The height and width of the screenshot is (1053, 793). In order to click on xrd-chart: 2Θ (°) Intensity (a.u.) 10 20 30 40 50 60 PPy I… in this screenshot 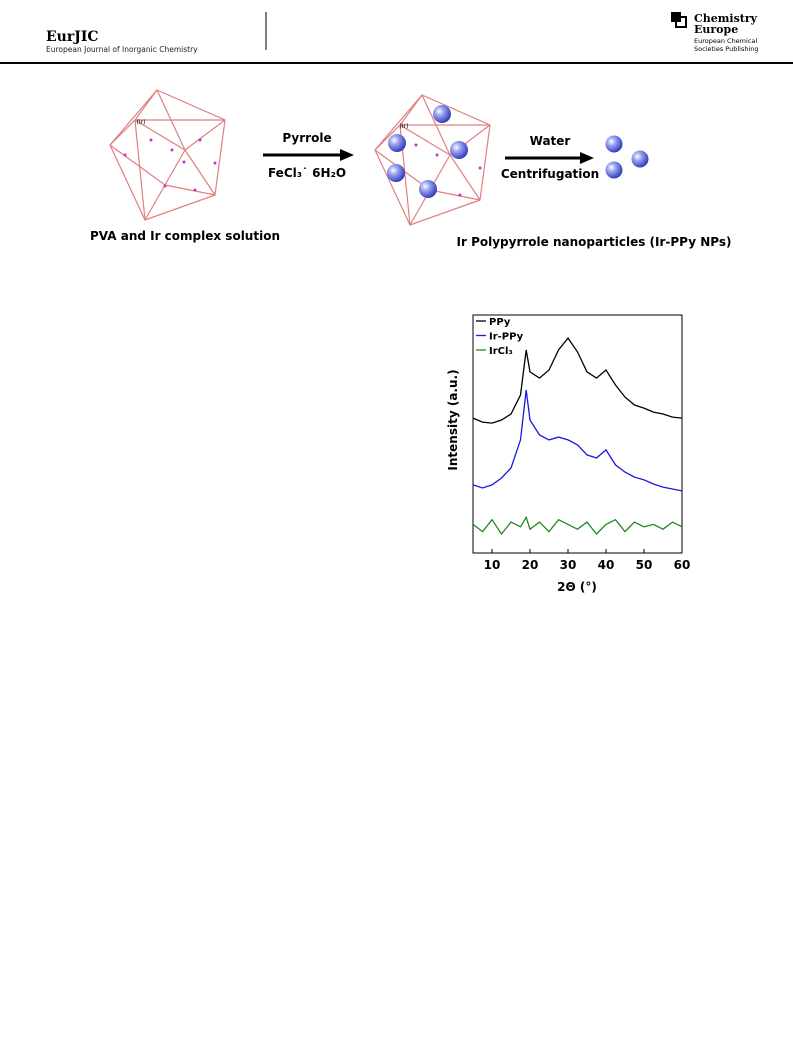, I will do `click(568, 454)`.